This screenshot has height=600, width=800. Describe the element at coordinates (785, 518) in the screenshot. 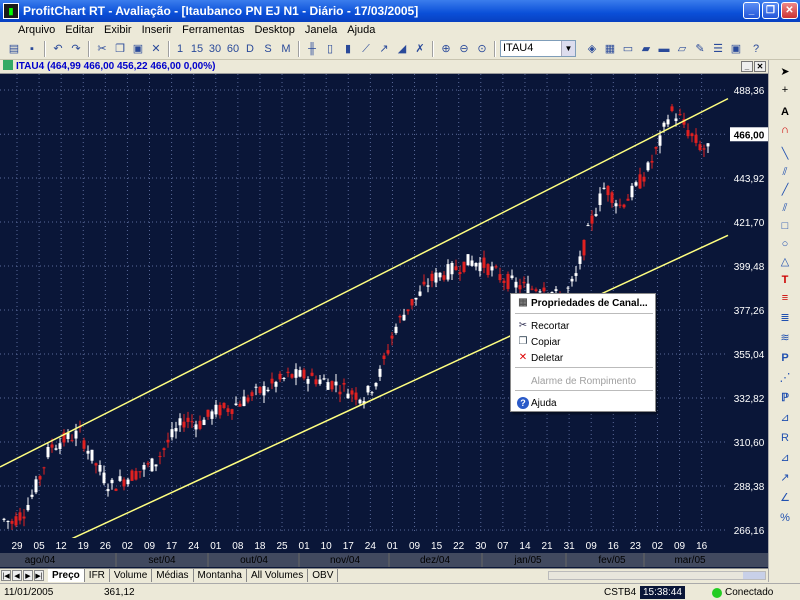

I see `percent-tool-icon: %` at that location.